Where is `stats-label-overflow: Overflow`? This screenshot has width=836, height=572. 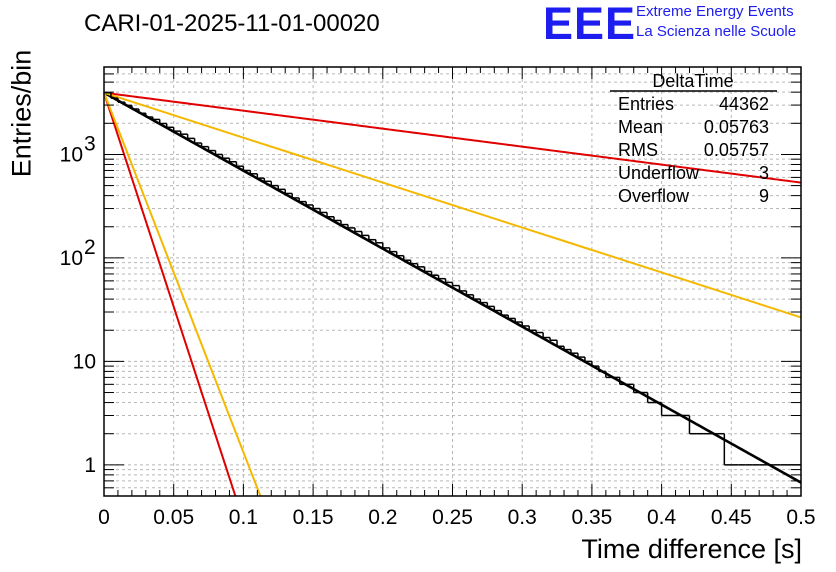 stats-label-overflow: Overflow is located at coordinates (654, 196).